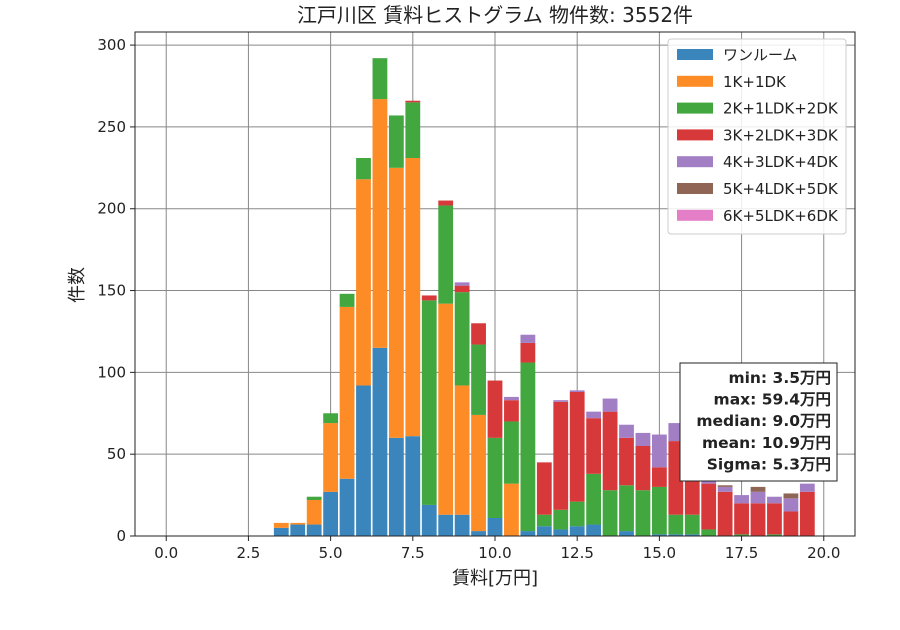  What do you see at coordinates (111, 209) in the screenshot?
I see `y-tick-label: 200` at bounding box center [111, 209].